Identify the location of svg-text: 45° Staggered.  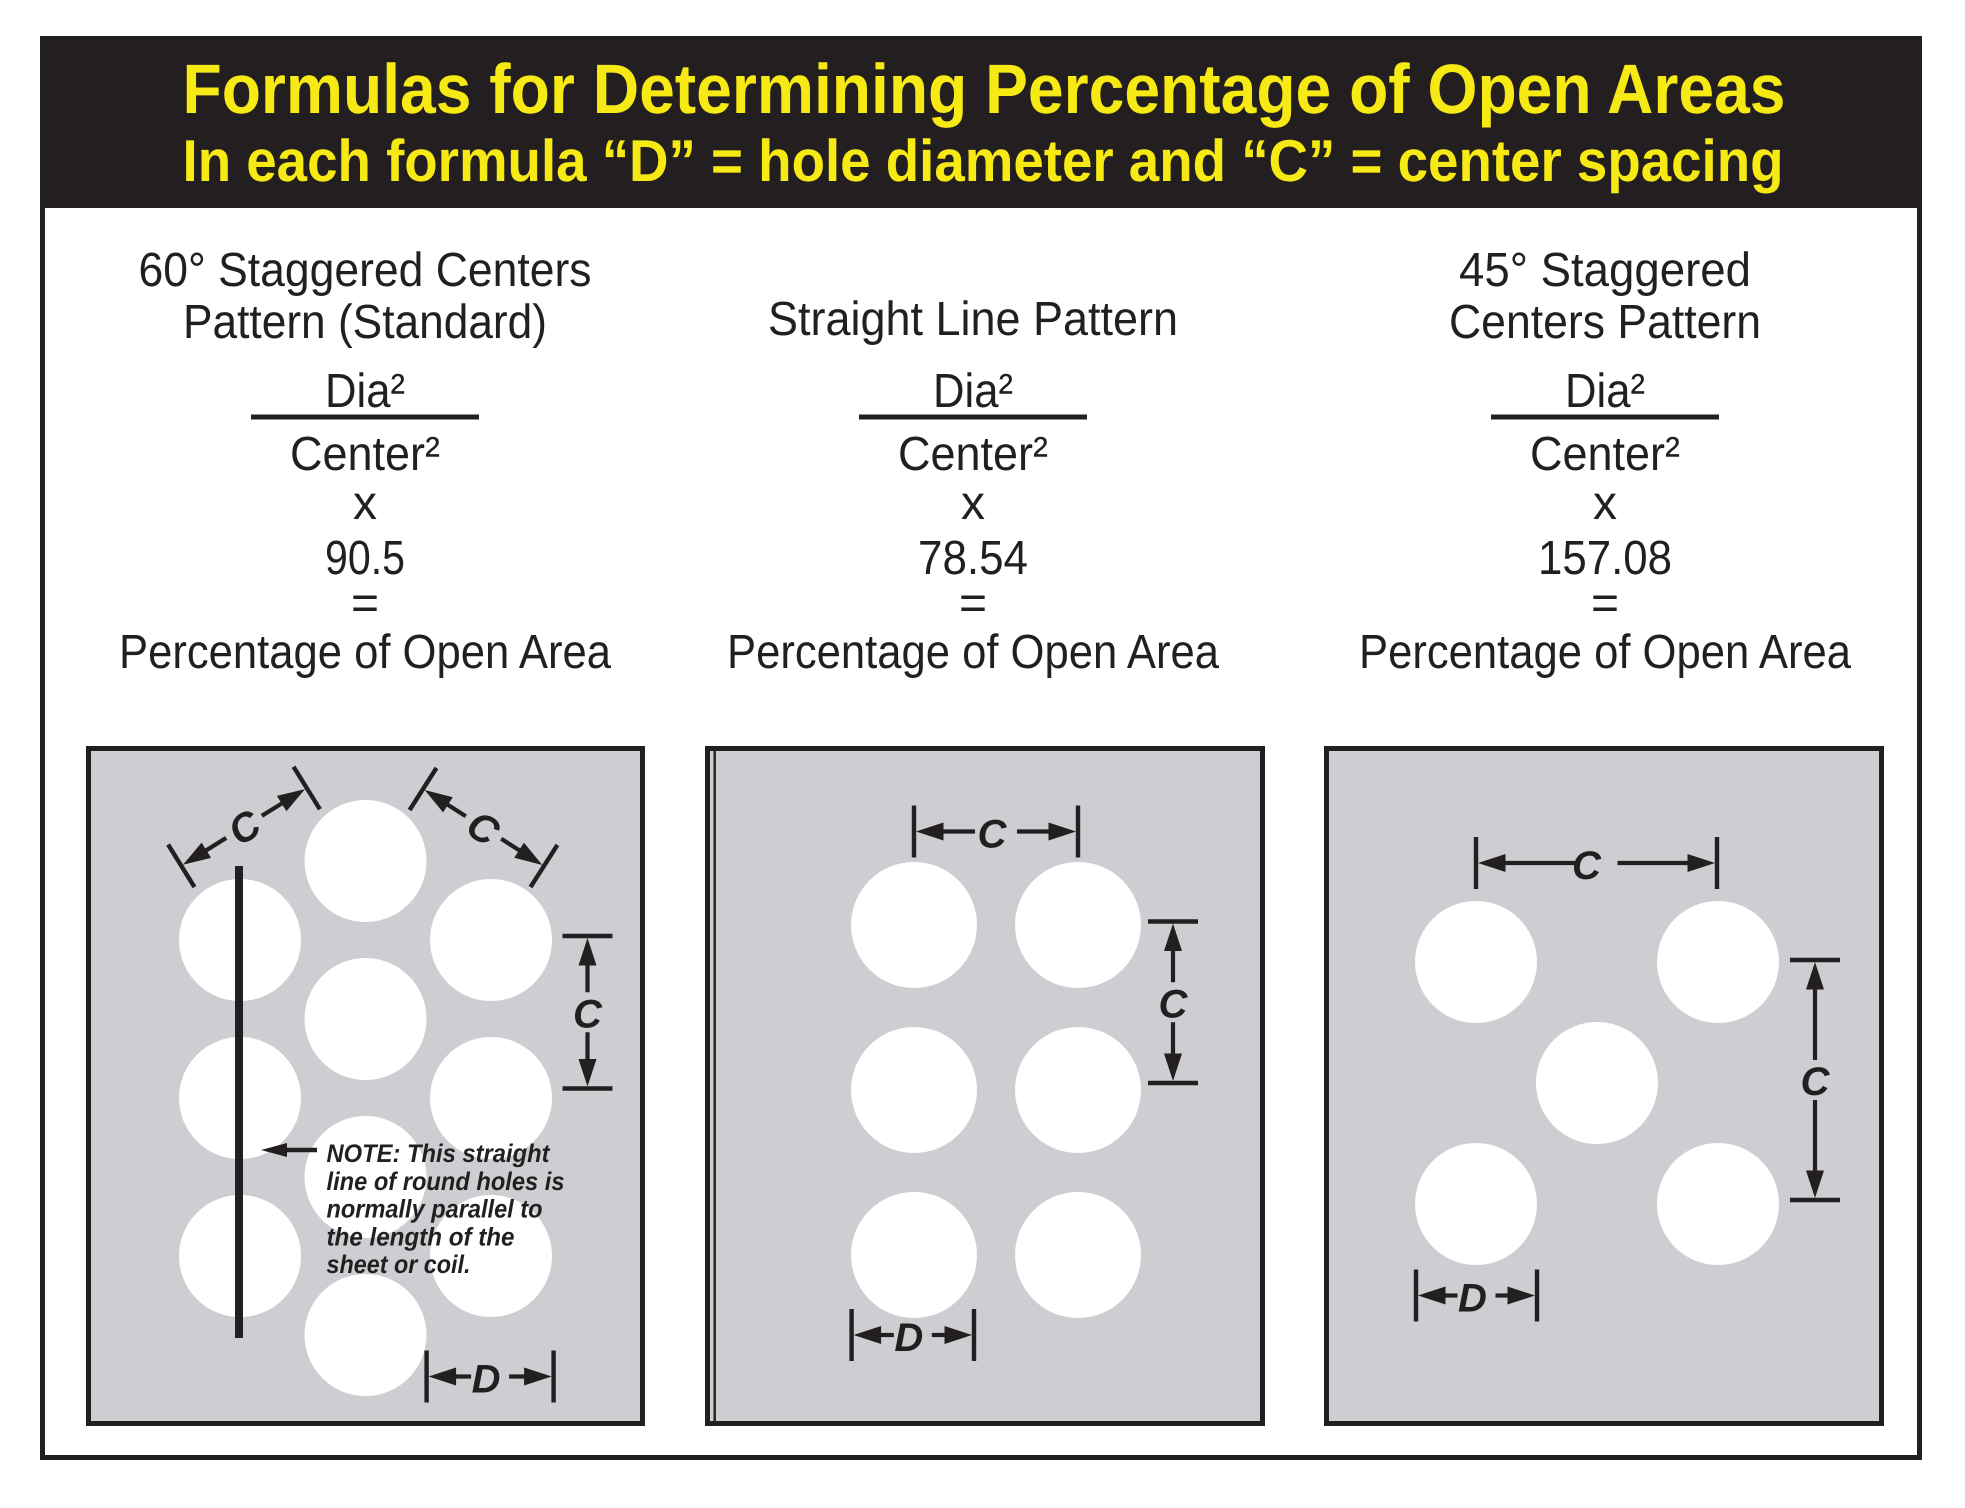
(1605, 270).